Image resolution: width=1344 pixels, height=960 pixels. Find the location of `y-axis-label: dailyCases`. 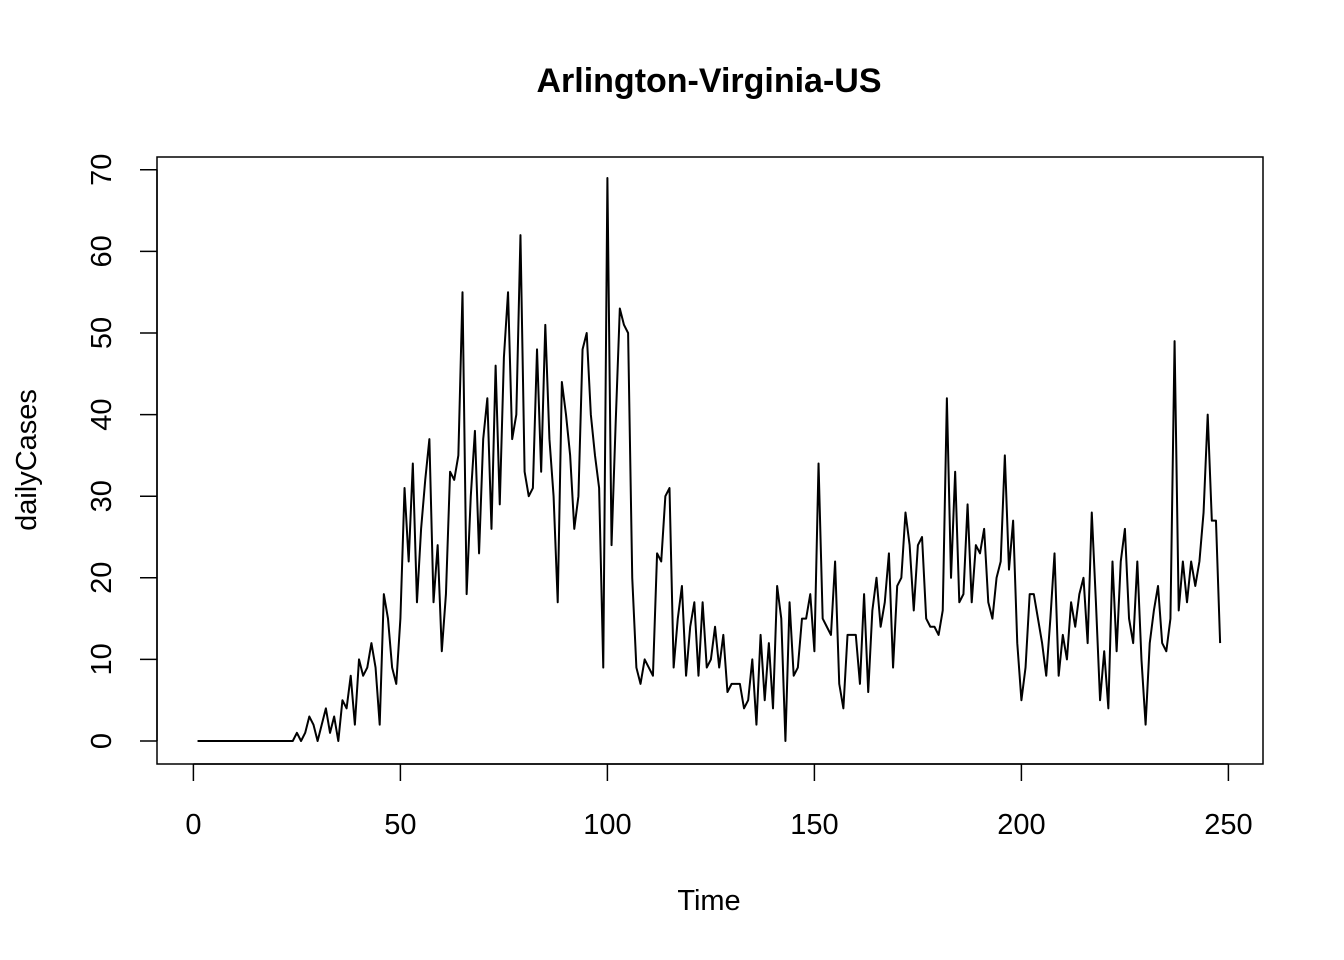

y-axis-label: dailyCases is located at coordinates (27, 460).